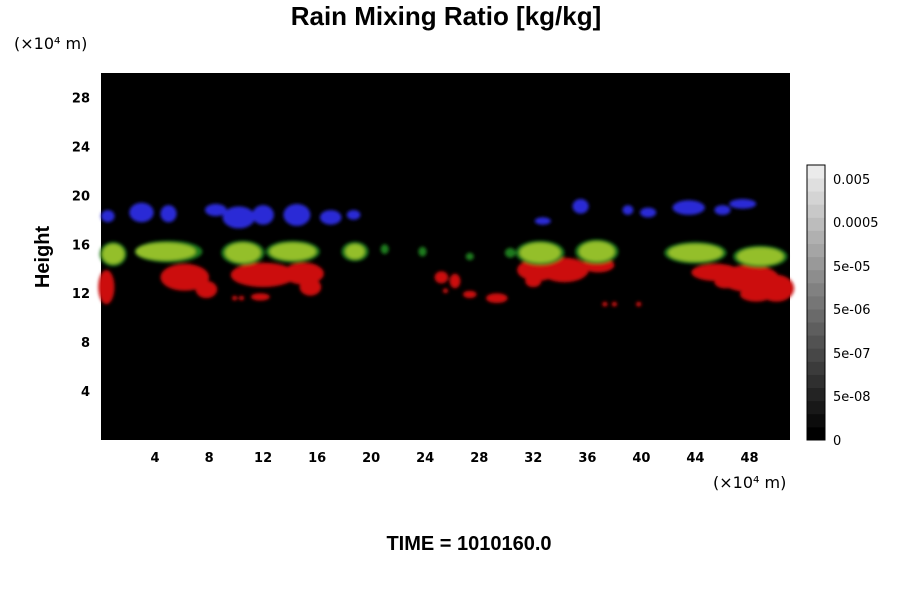  What do you see at coordinates (81, 196) in the screenshot?
I see `y-tick-label: 20` at bounding box center [81, 196].